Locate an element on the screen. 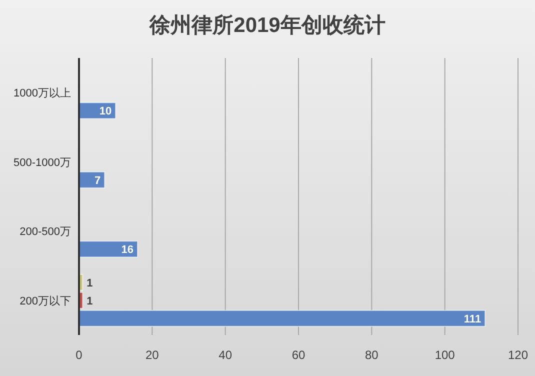  data-label: 111 is located at coordinates (473, 319).